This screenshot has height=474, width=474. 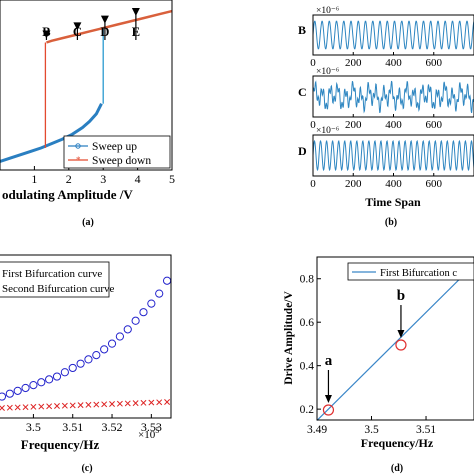 I want to click on x-exponent: ×10⁵, so click(x=148, y=433).